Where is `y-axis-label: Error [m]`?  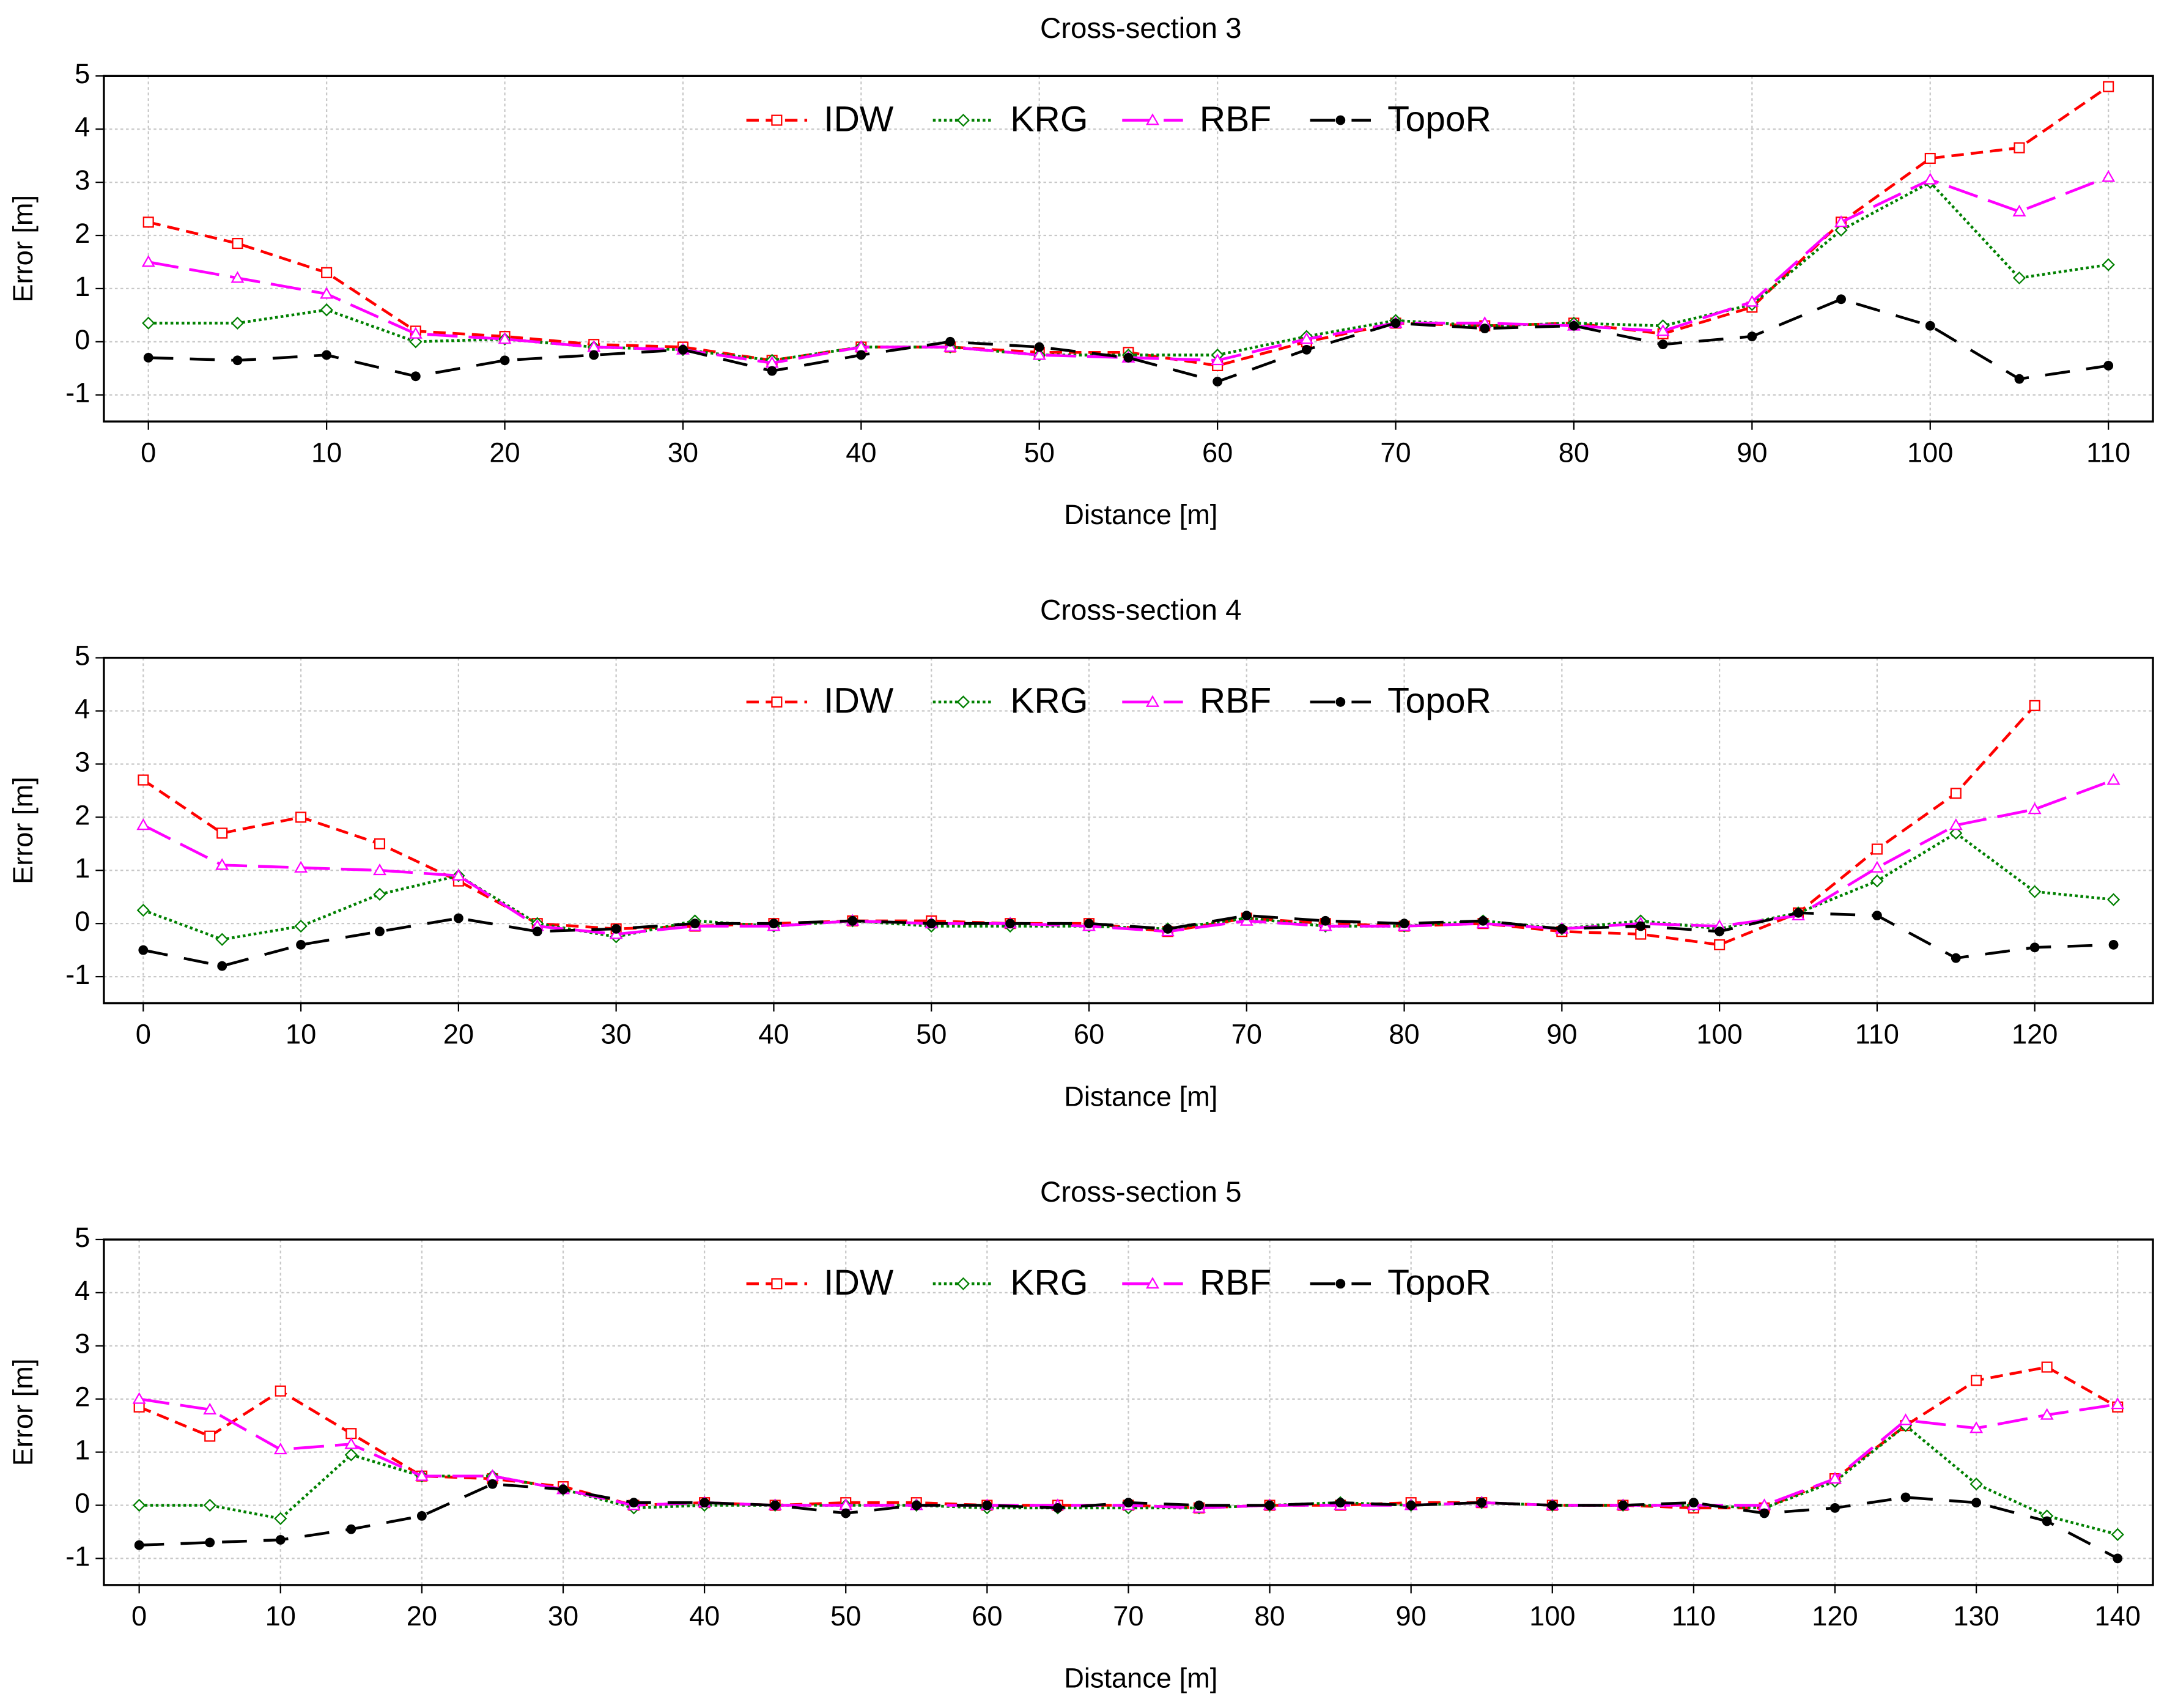
y-axis-label: Error [m] is located at coordinates (23, 831).